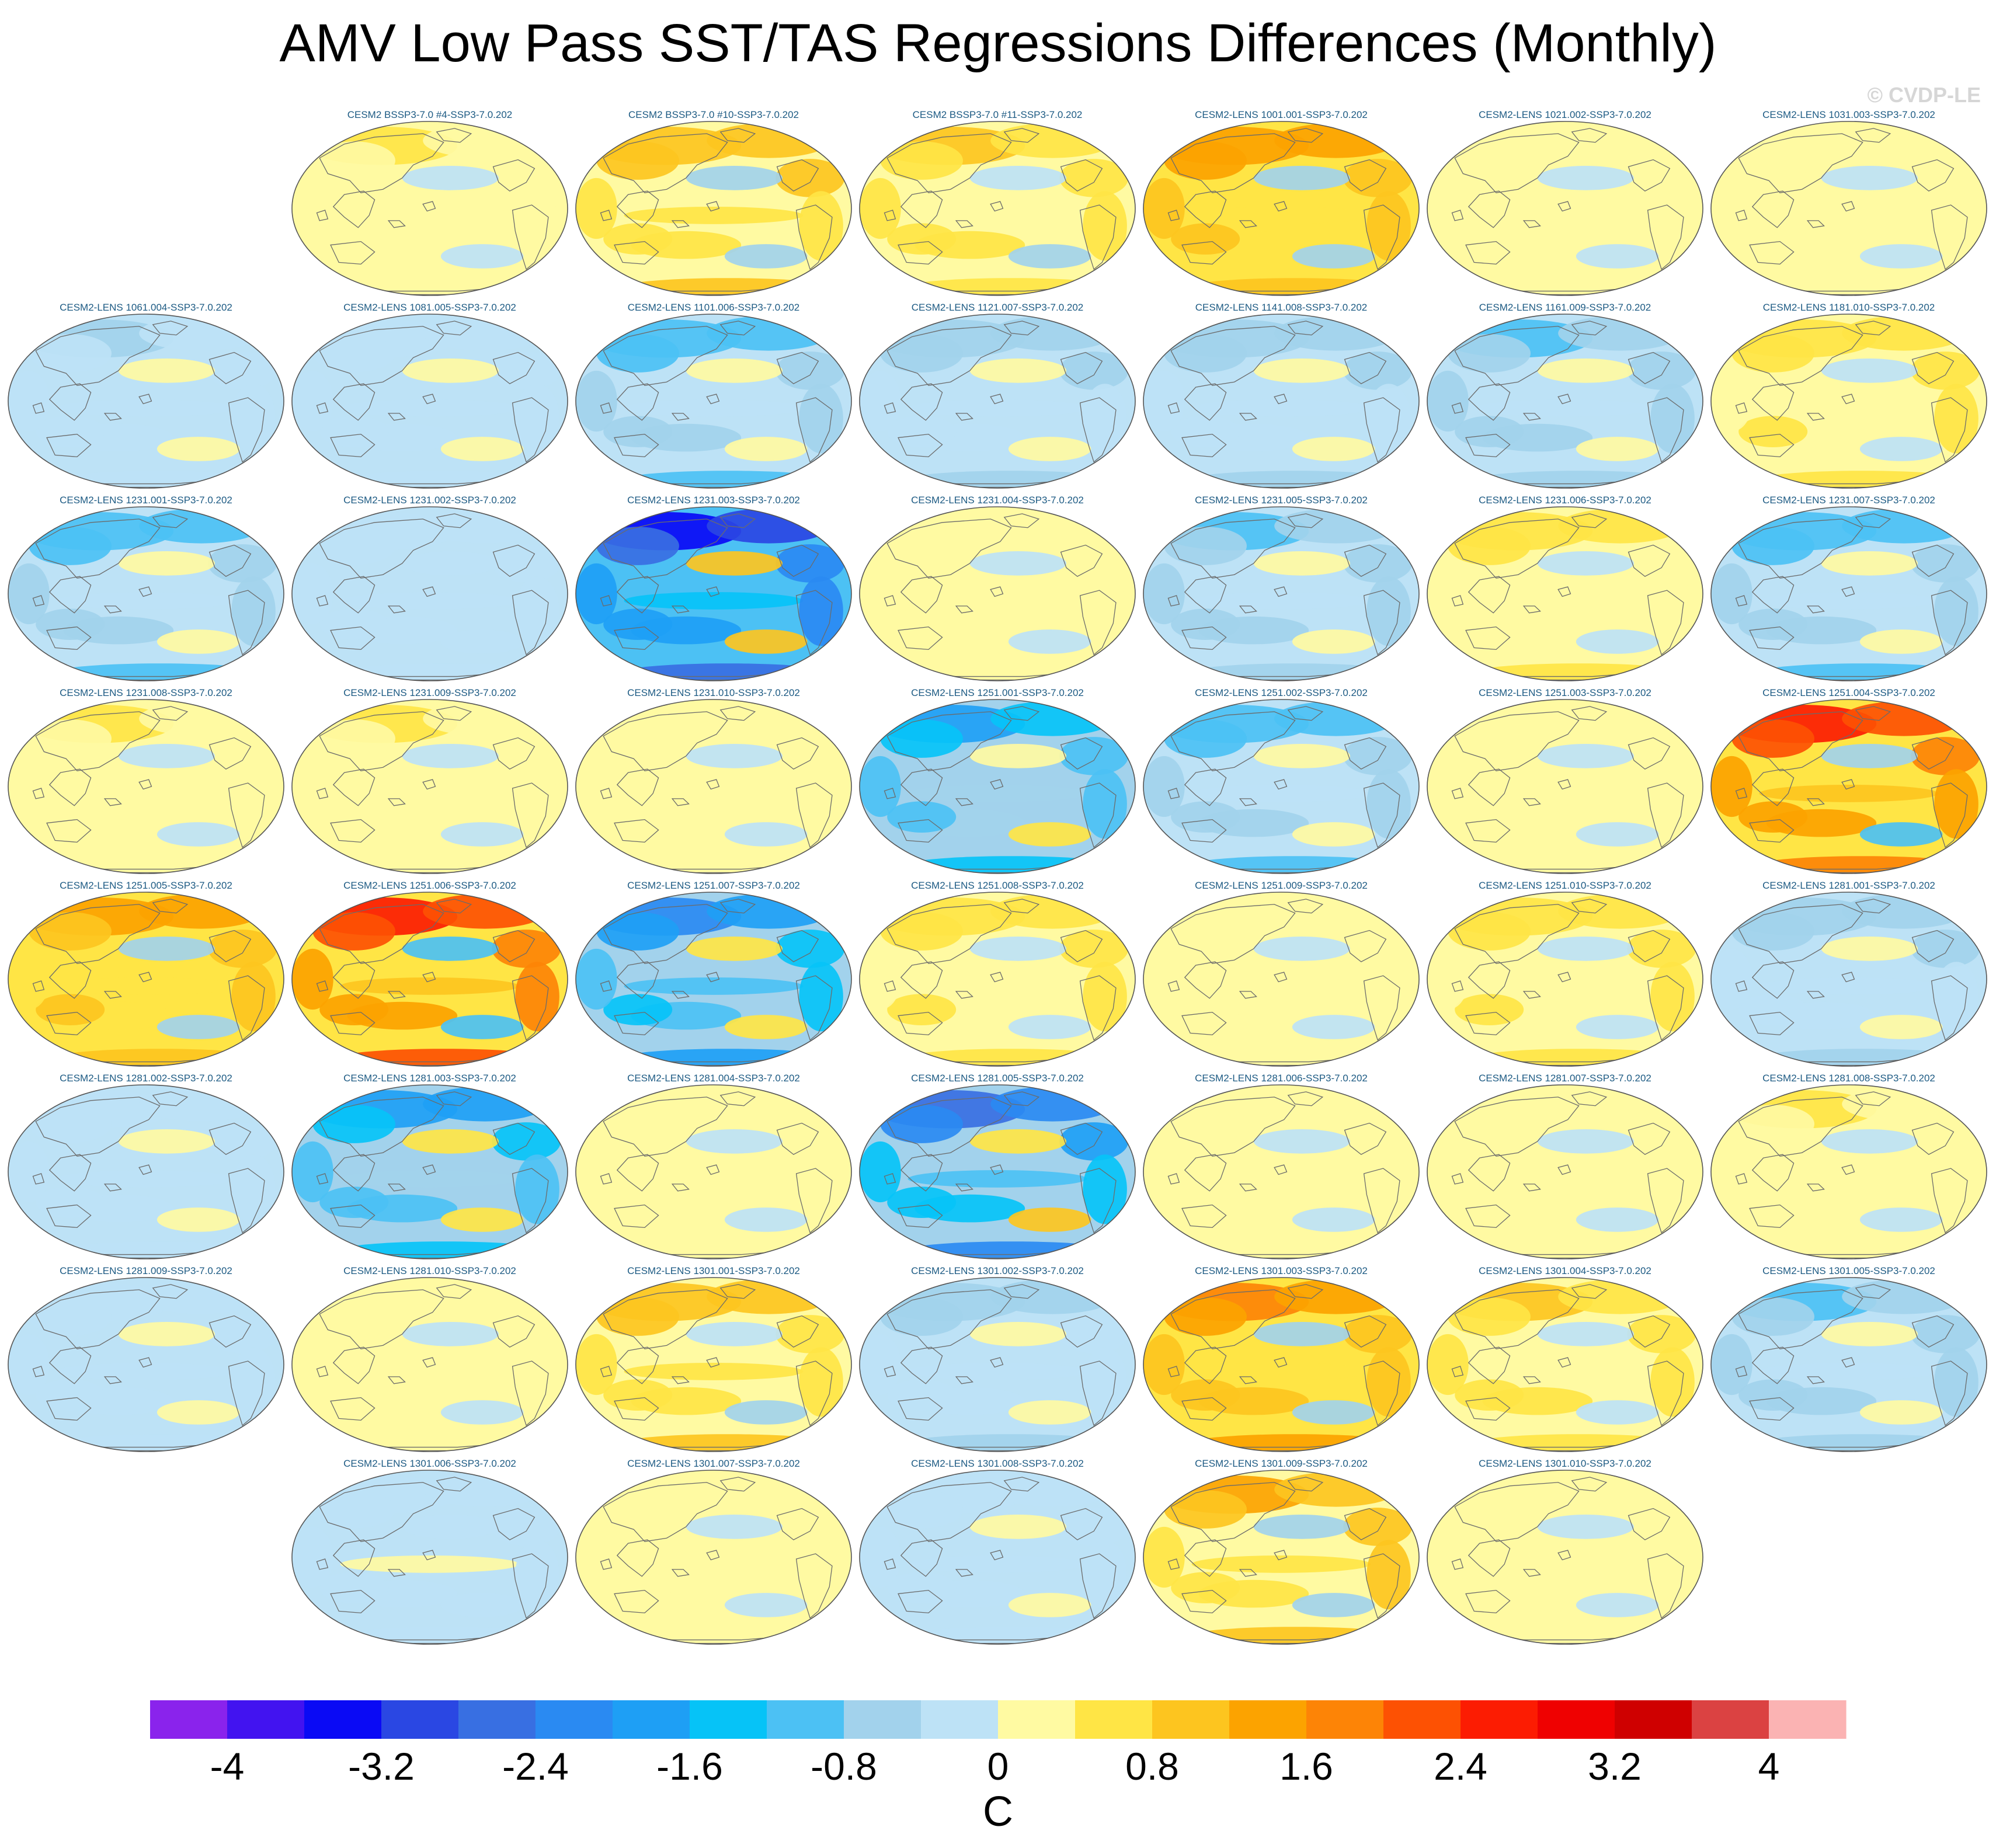  I want to click on colorbar-tick-label: 4, so click(1769, 1766).